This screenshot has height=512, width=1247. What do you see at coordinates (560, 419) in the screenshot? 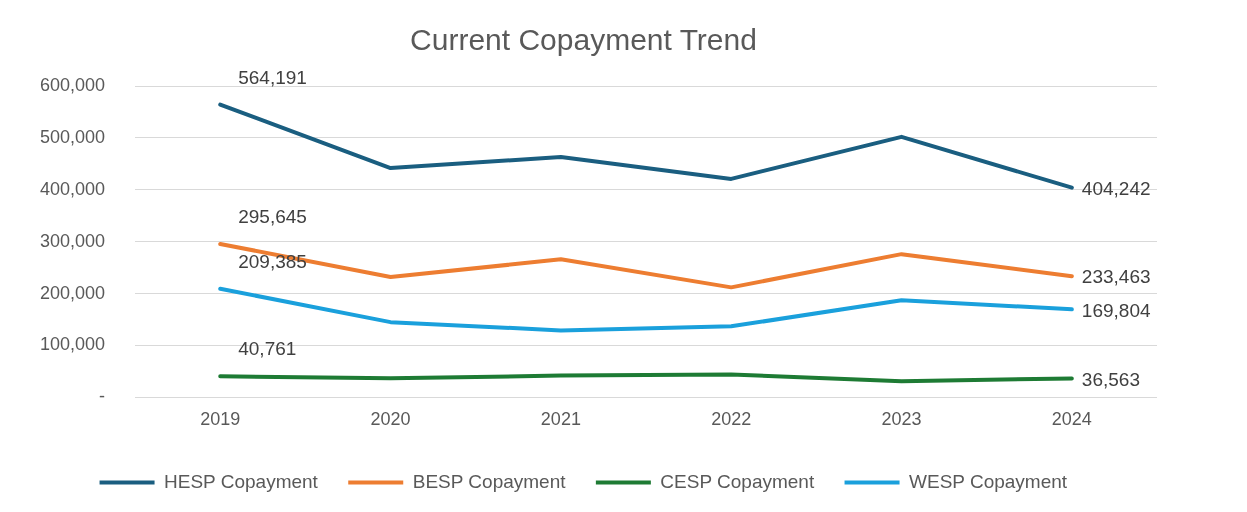
I see `x-tick-label: 2021` at bounding box center [560, 419].